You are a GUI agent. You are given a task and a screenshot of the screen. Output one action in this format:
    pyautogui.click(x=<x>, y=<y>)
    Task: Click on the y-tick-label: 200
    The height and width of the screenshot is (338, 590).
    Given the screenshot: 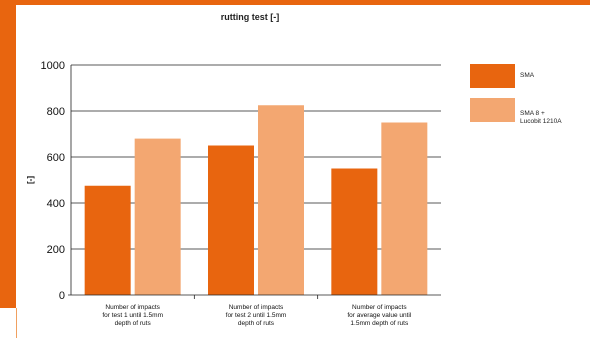 What is the action you would take?
    pyautogui.click(x=56, y=250)
    